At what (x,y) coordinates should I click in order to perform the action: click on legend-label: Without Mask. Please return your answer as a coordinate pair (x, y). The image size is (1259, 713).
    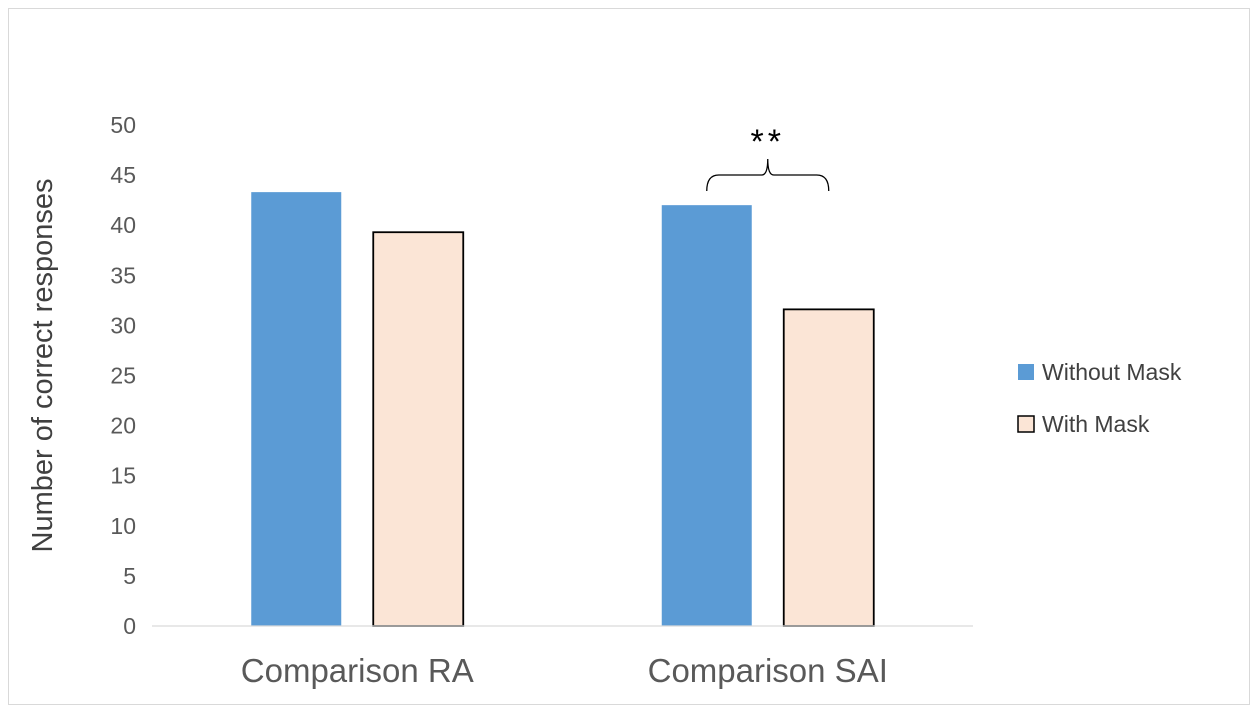
    Looking at the image, I should click on (1112, 372).